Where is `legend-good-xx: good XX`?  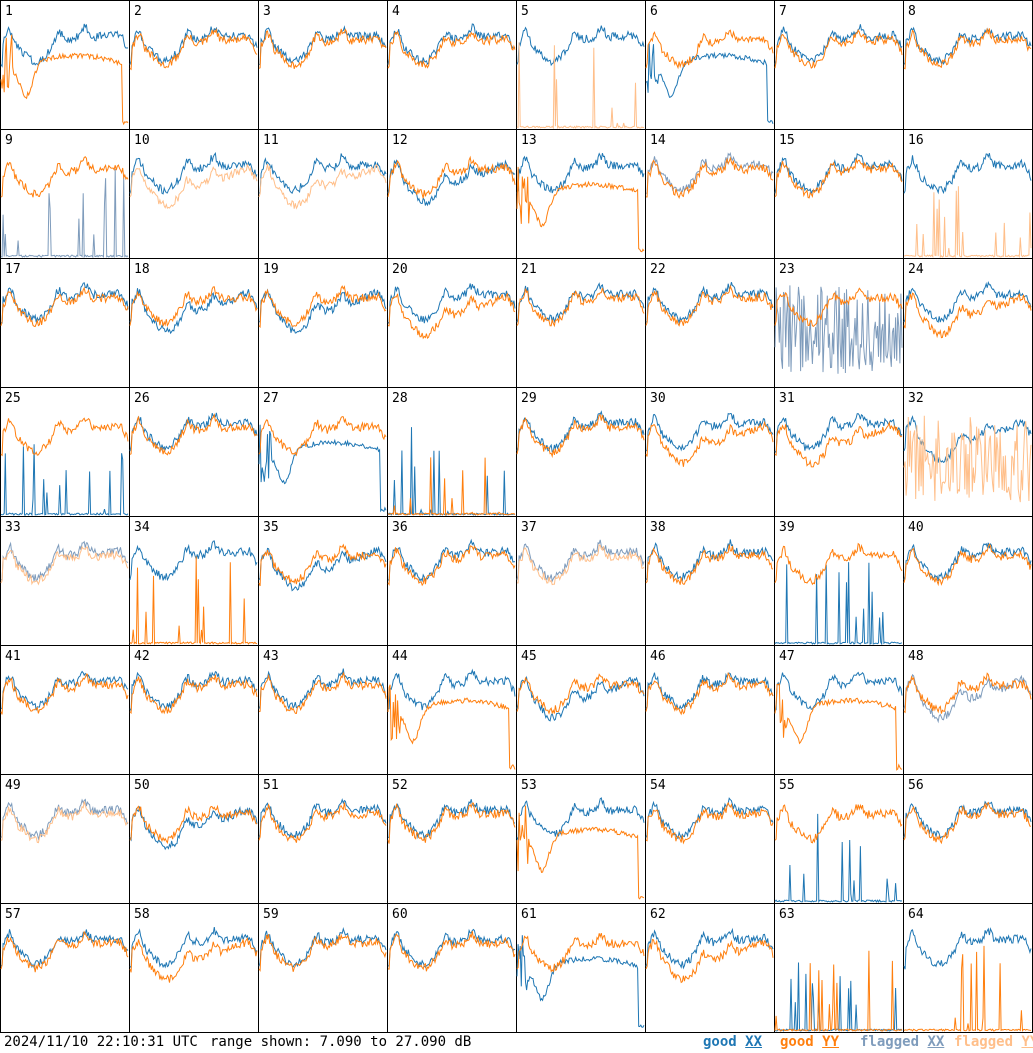
legend-good-xx: good XX is located at coordinates (732, 1042).